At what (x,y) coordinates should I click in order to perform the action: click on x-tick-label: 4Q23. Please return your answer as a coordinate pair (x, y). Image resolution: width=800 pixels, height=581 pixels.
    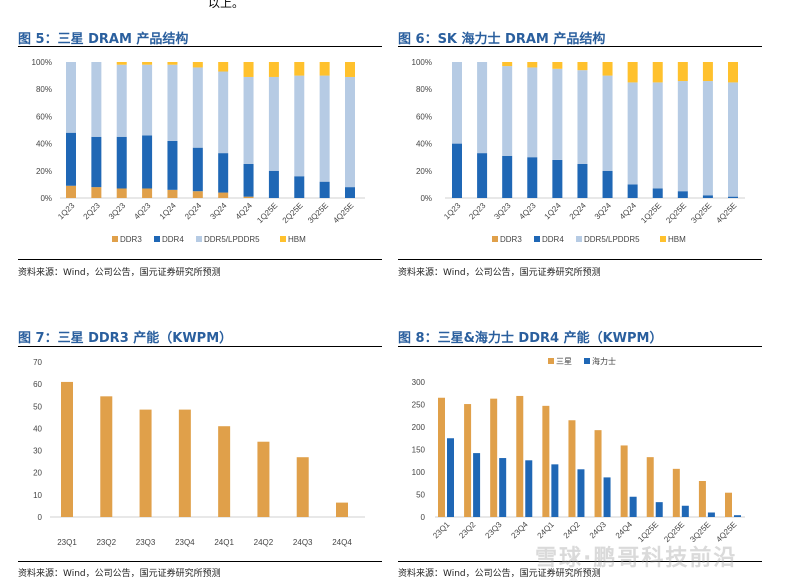
    Looking at the image, I should click on (527, 211).